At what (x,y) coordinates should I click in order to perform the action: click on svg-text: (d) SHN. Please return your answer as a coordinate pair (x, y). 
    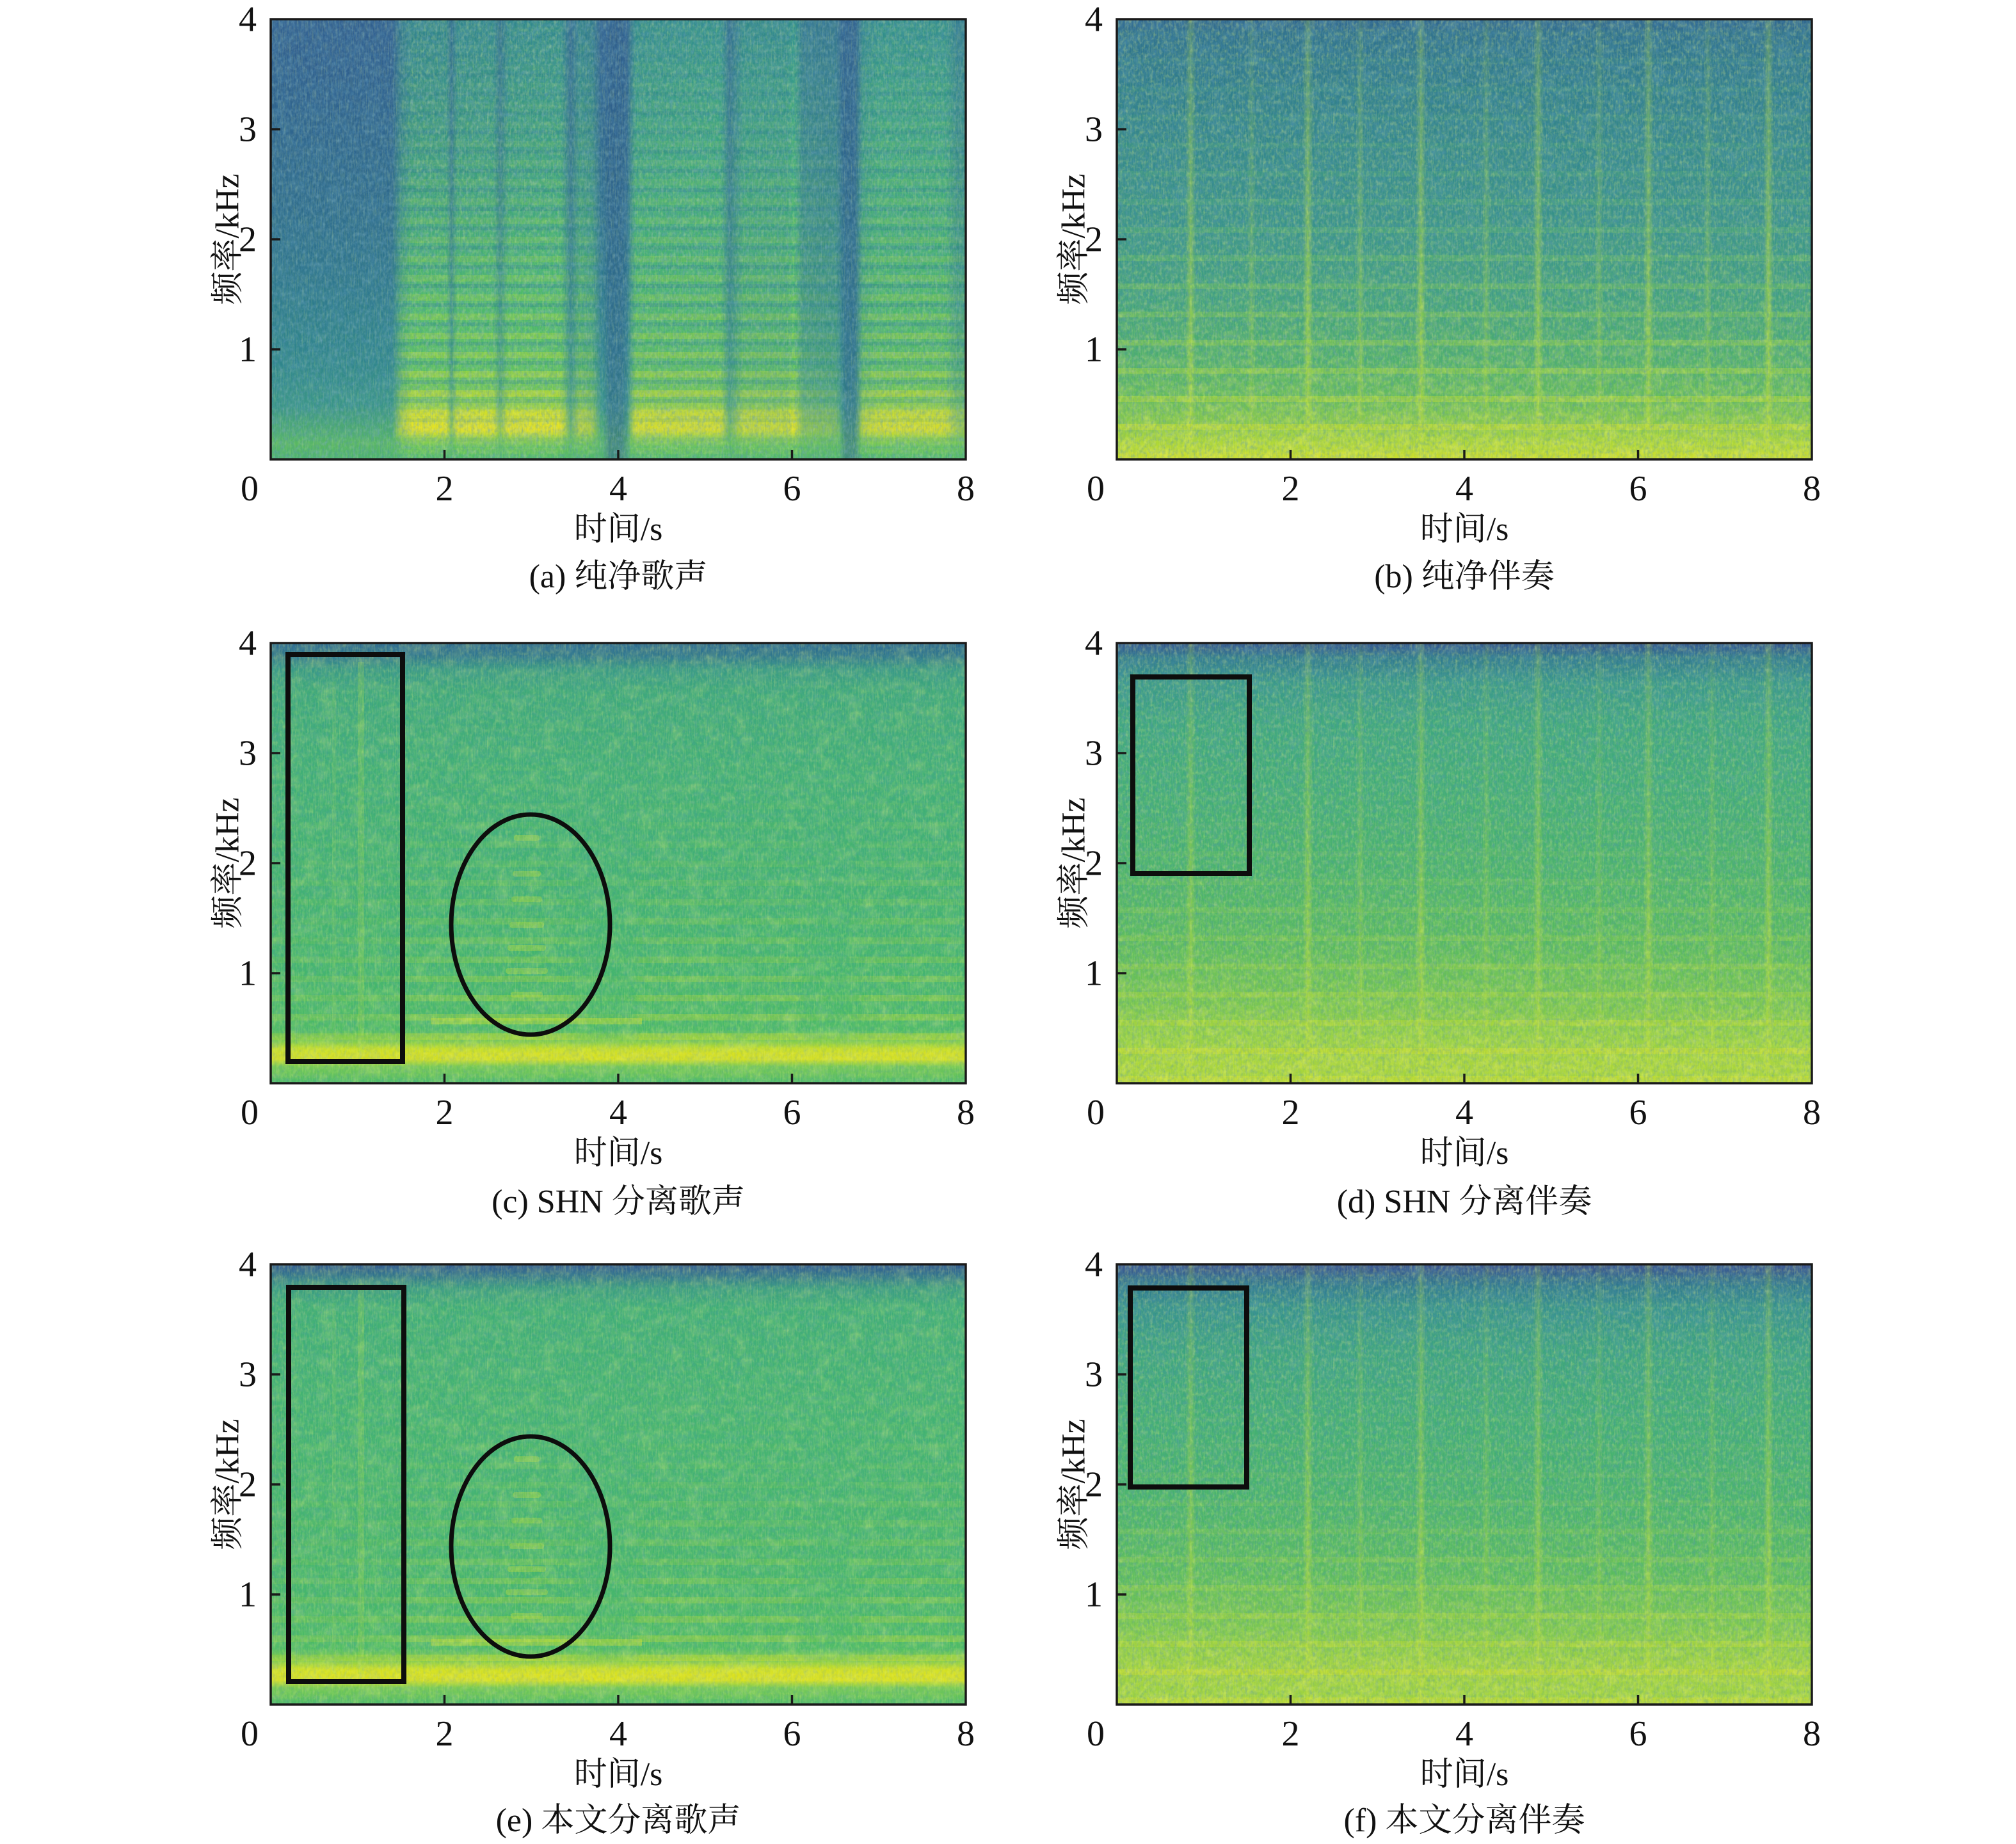
    Looking at the image, I should click on (1394, 1202).